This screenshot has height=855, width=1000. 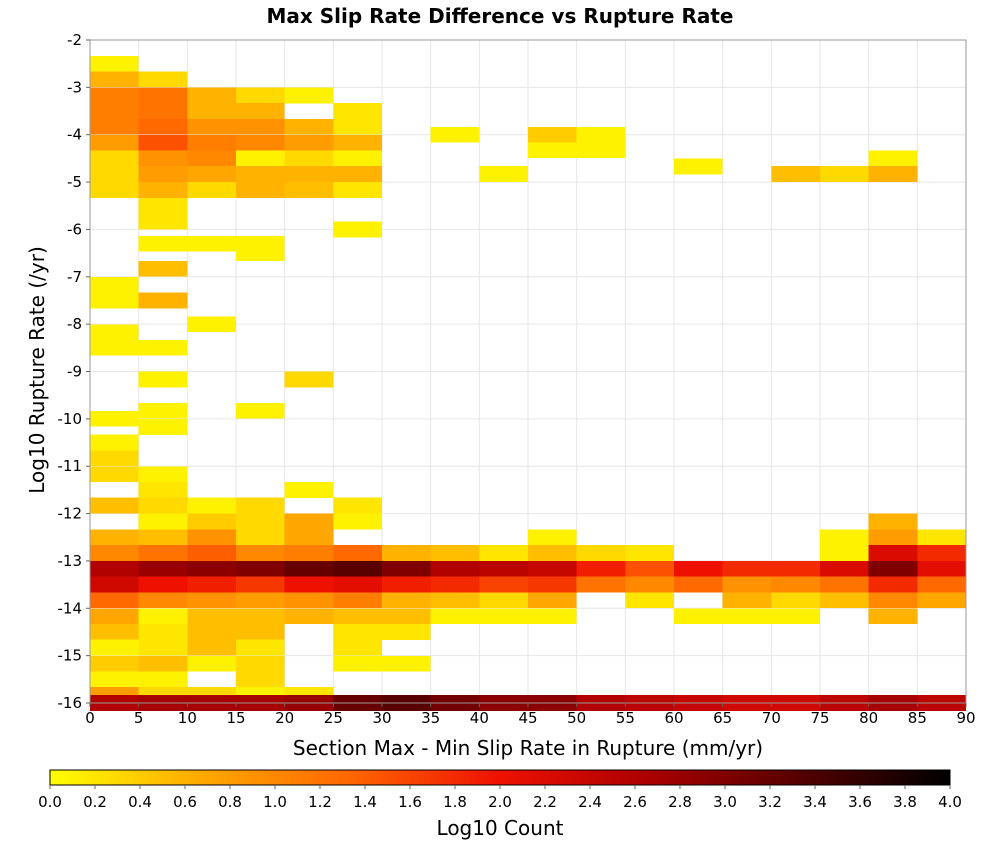 What do you see at coordinates (90, 718) in the screenshot?
I see `x-tick-label: 0` at bounding box center [90, 718].